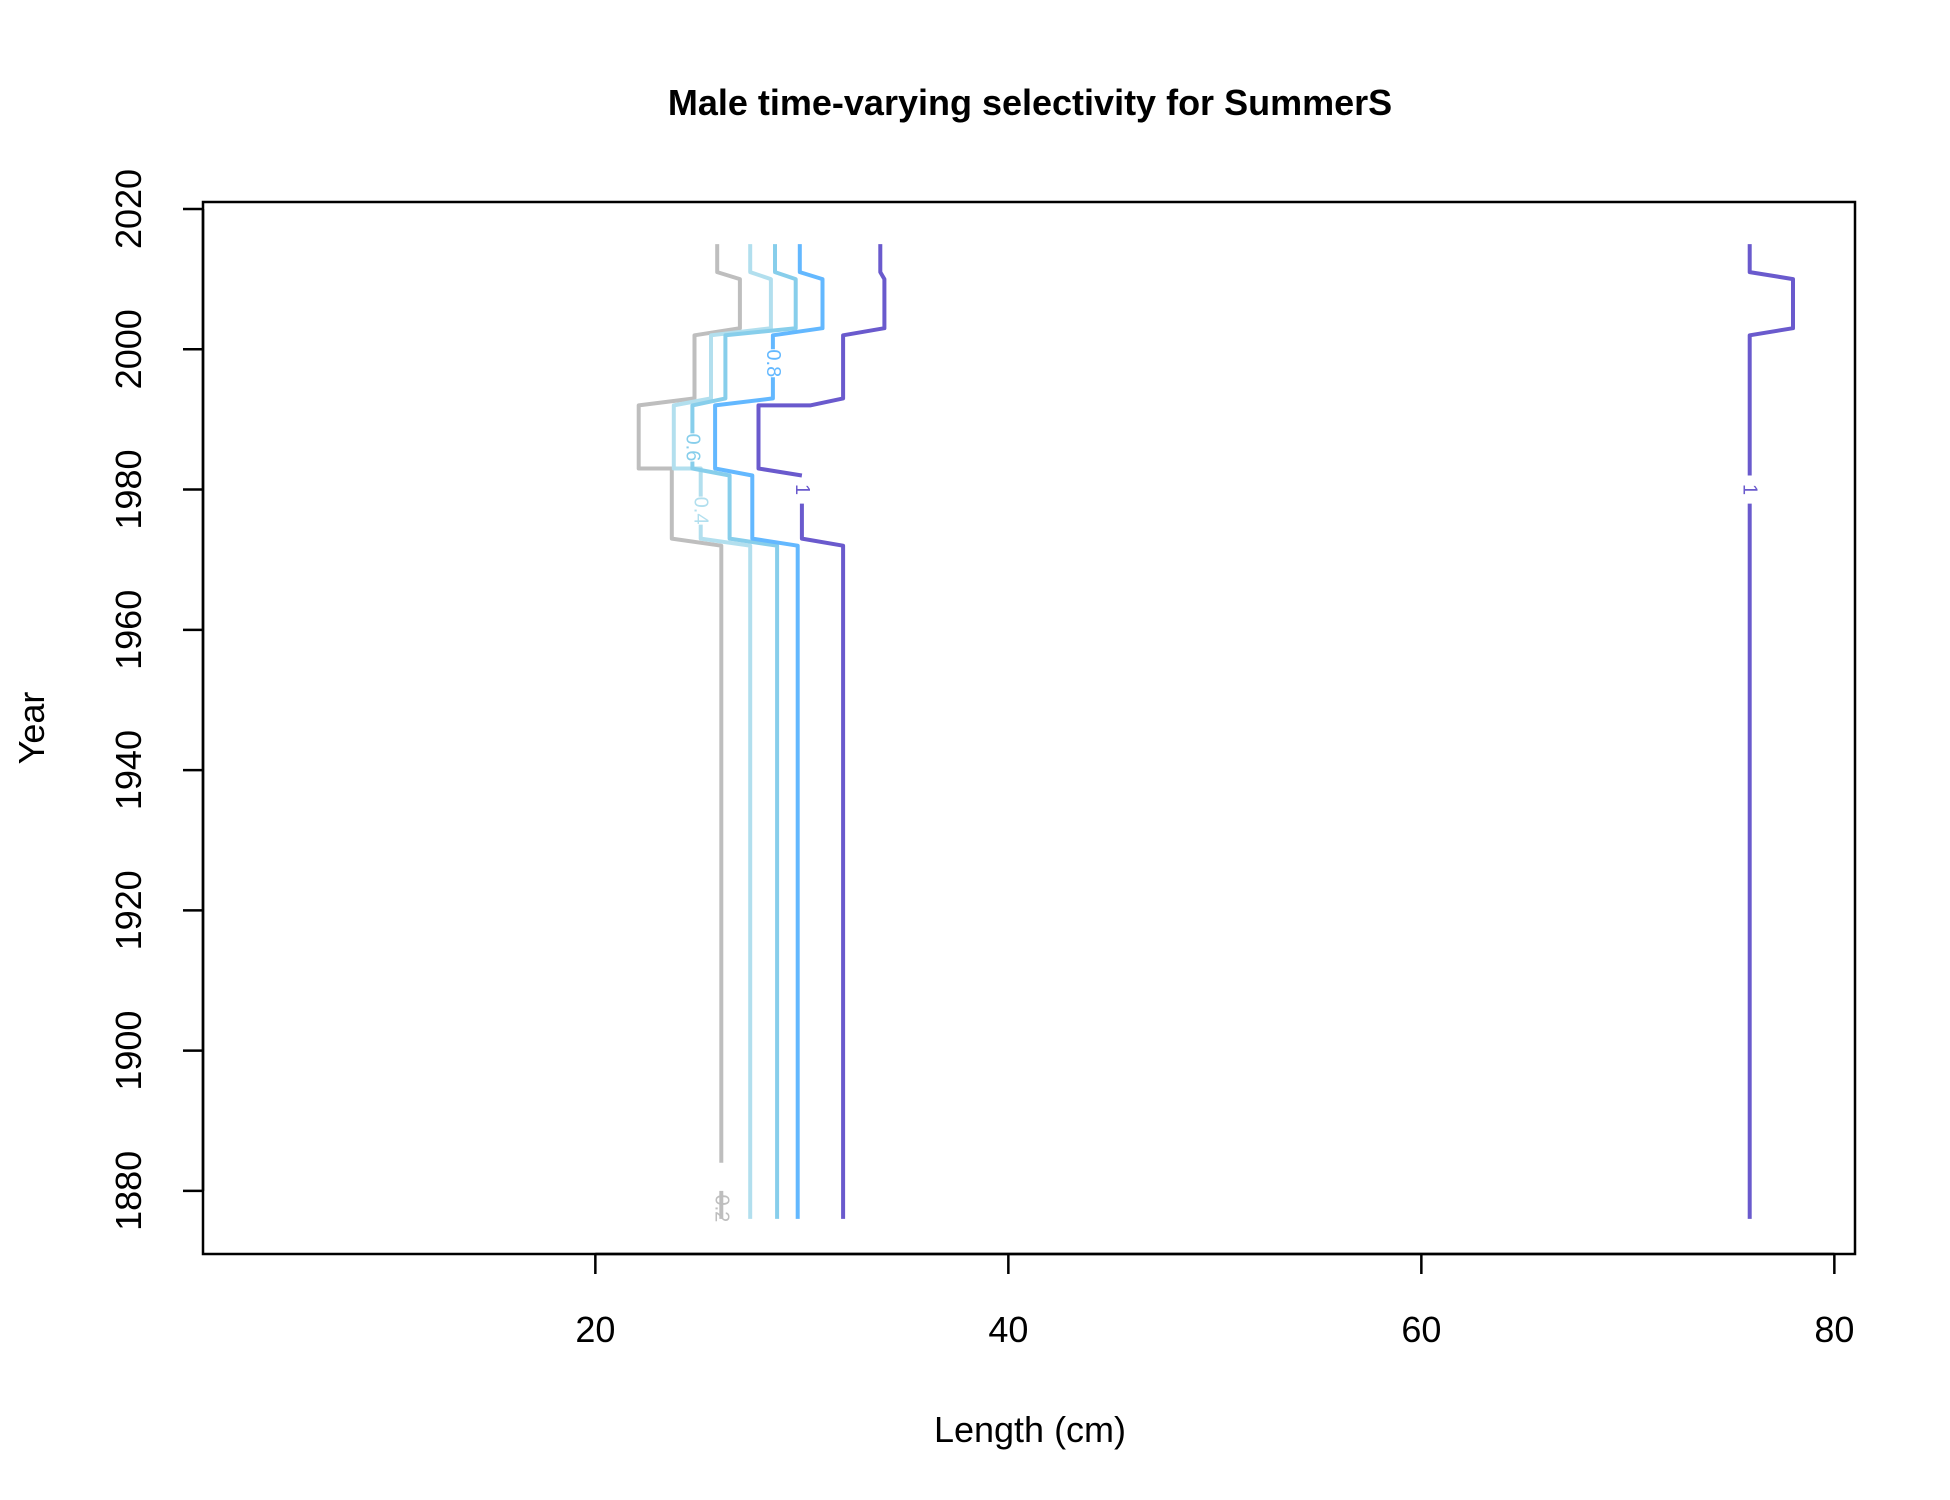  What do you see at coordinates (128, 910) in the screenshot?
I see `y-tick-label: 1920` at bounding box center [128, 910].